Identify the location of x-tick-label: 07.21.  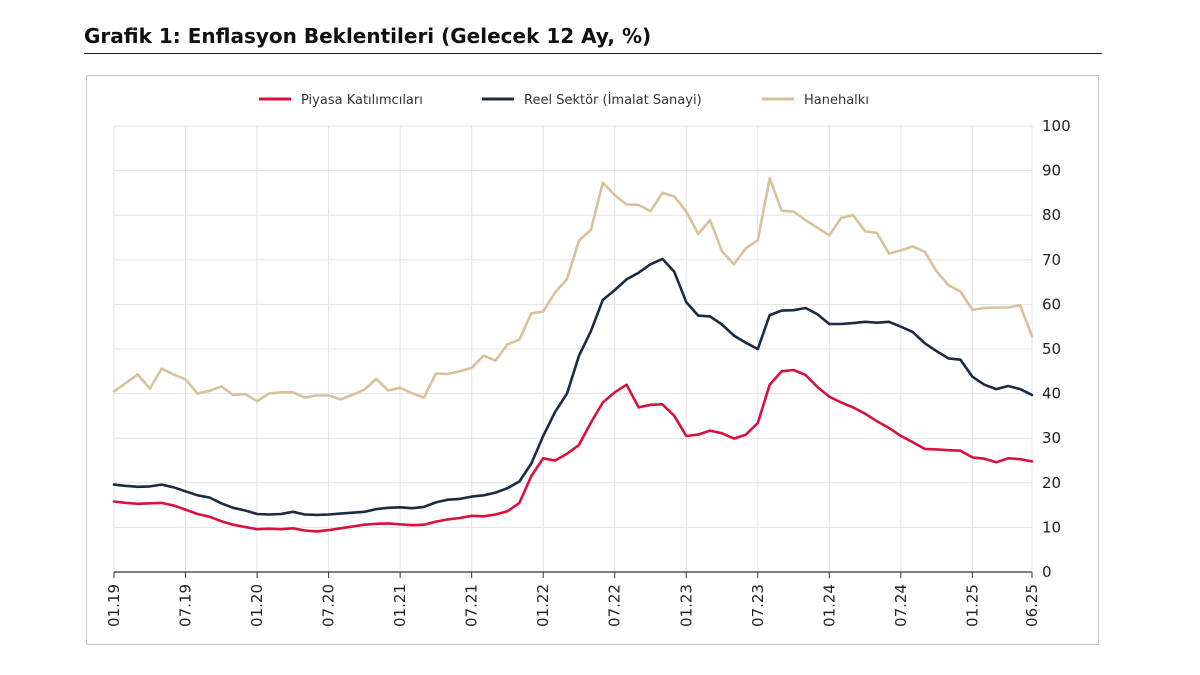
(472, 605).